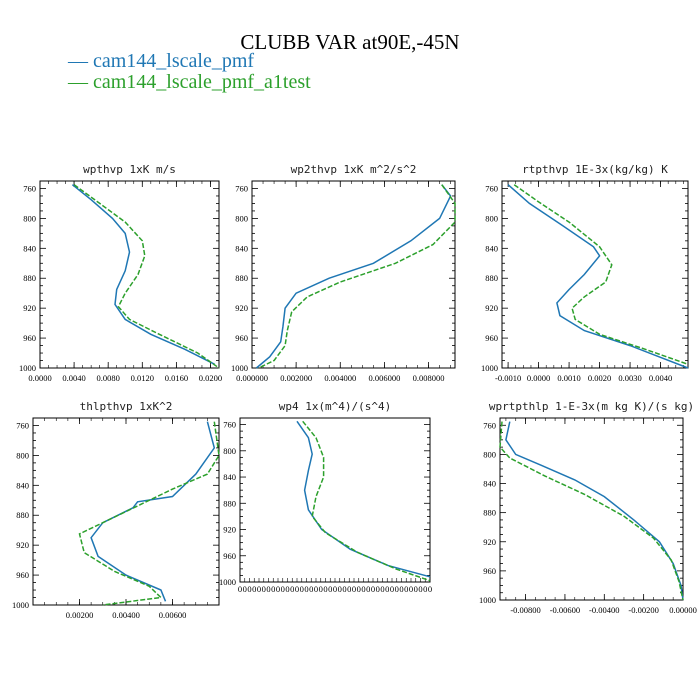 The image size is (700, 700). I want to click on x-tick-label: 0.006000, so click(384, 378).